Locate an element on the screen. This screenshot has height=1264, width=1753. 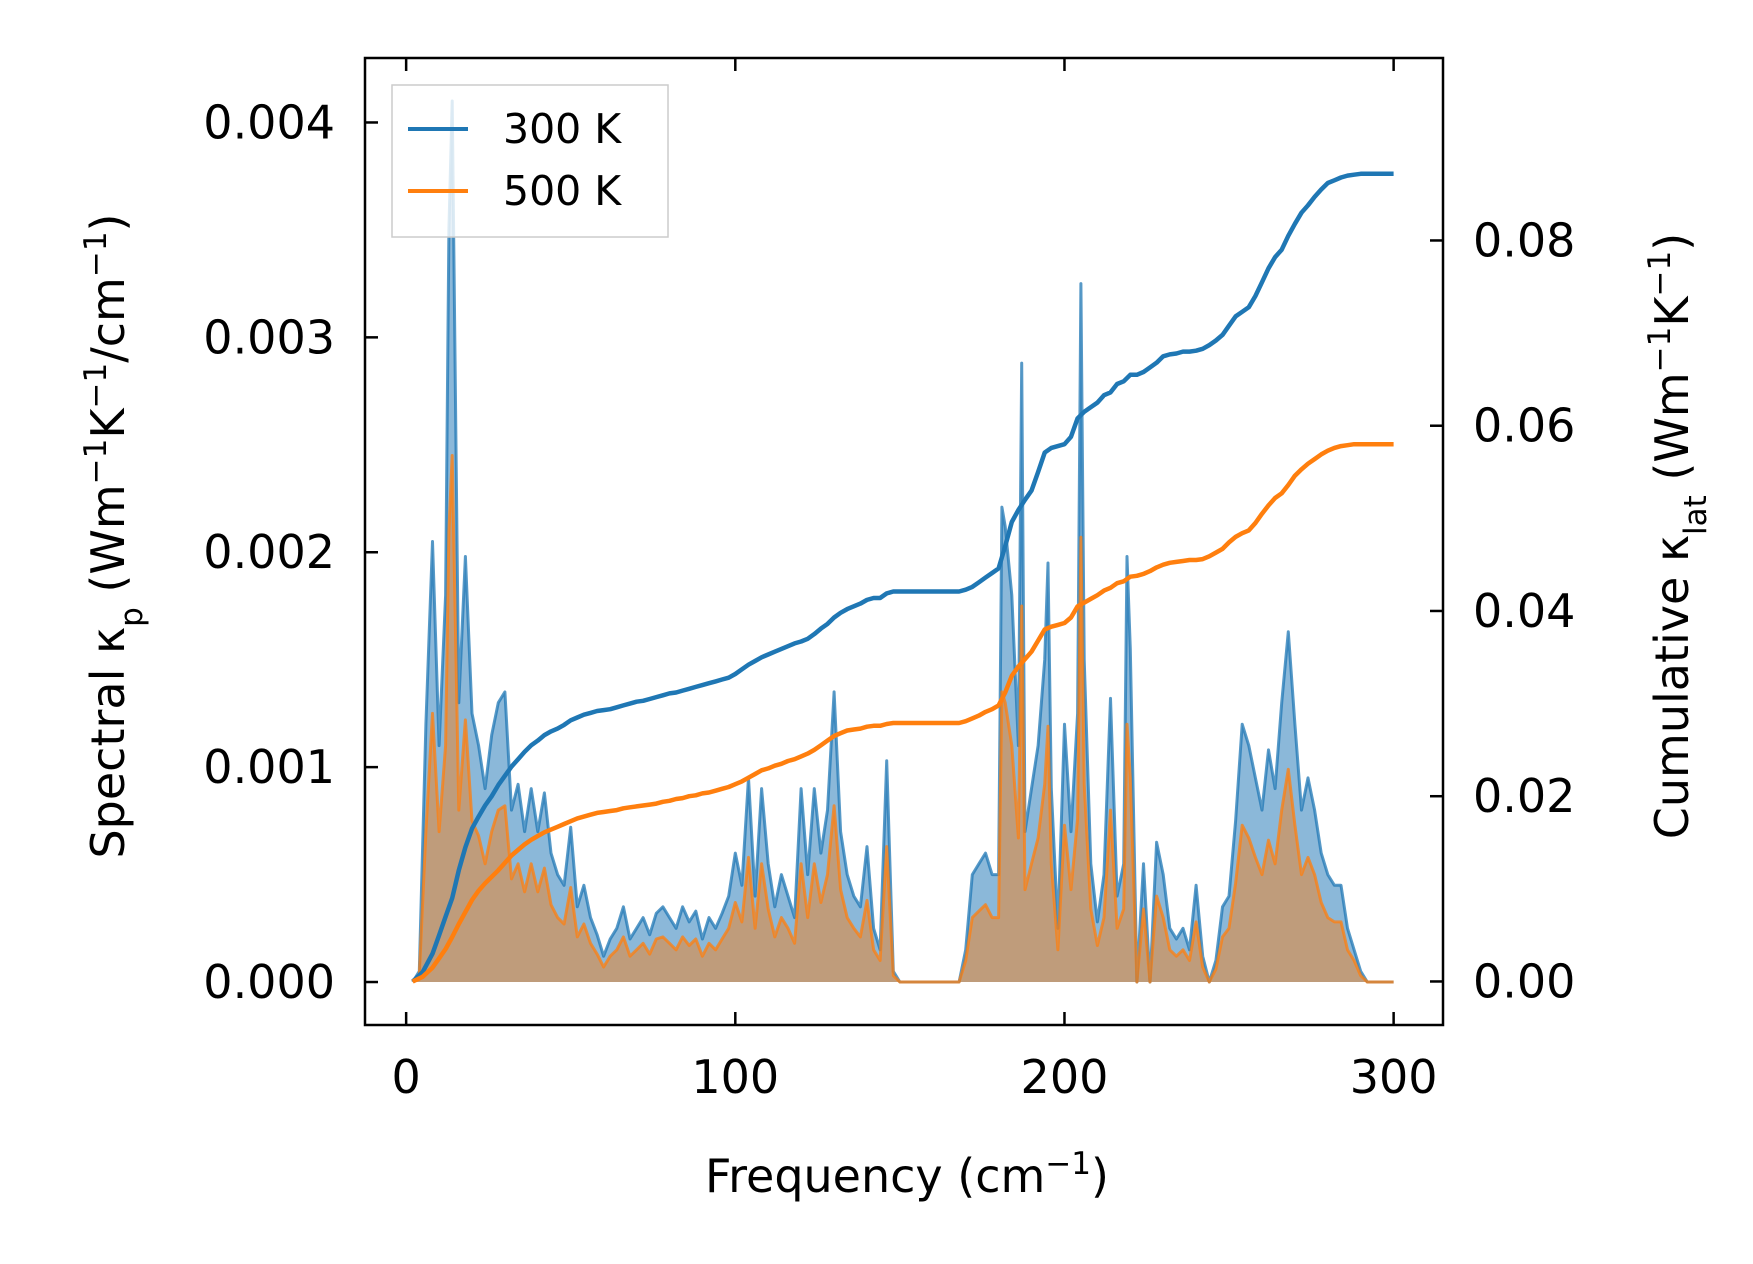
x-axis-title: Frequency (cm−1) is located at coordinates (907, 1174).